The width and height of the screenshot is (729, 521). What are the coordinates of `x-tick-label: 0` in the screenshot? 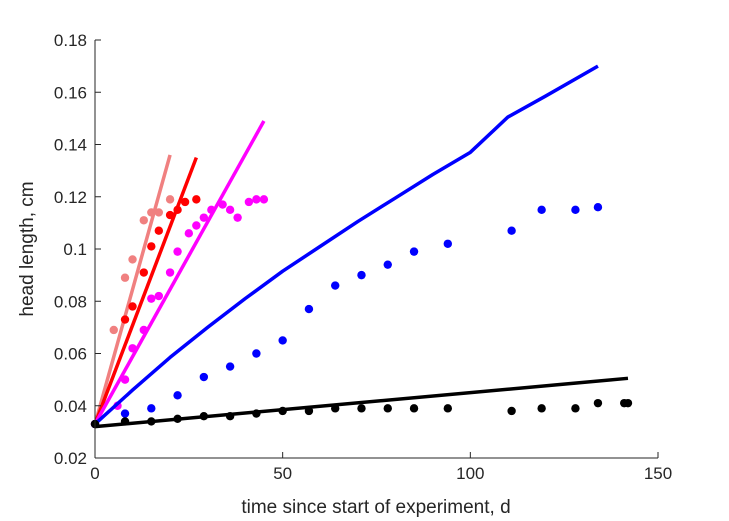 It's located at (94, 473).